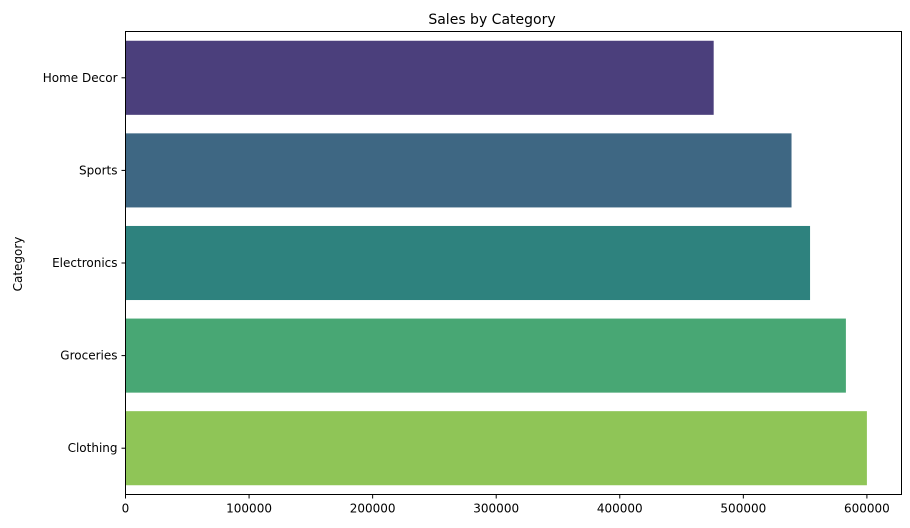  What do you see at coordinates (491, 20) in the screenshot?
I see `chart-title: Sales by Category` at bounding box center [491, 20].